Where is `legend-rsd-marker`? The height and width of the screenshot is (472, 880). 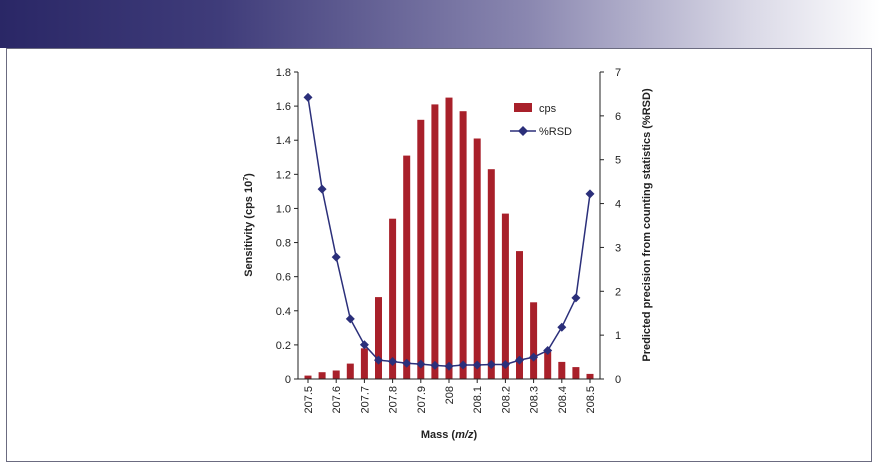
legend-rsd-marker is located at coordinates (523, 131).